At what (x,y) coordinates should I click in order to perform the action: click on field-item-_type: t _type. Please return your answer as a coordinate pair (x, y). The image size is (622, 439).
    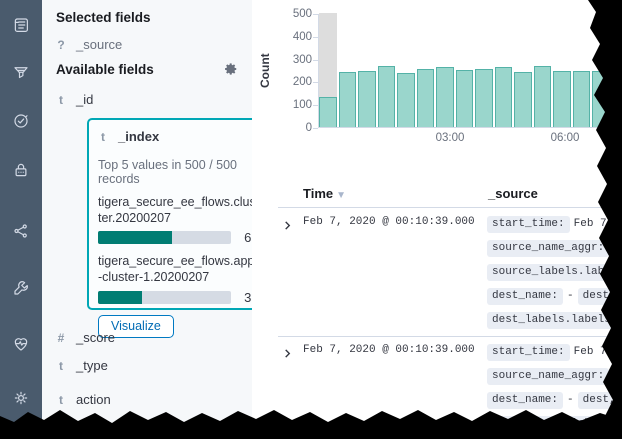
    Looking at the image, I should click on (146, 365).